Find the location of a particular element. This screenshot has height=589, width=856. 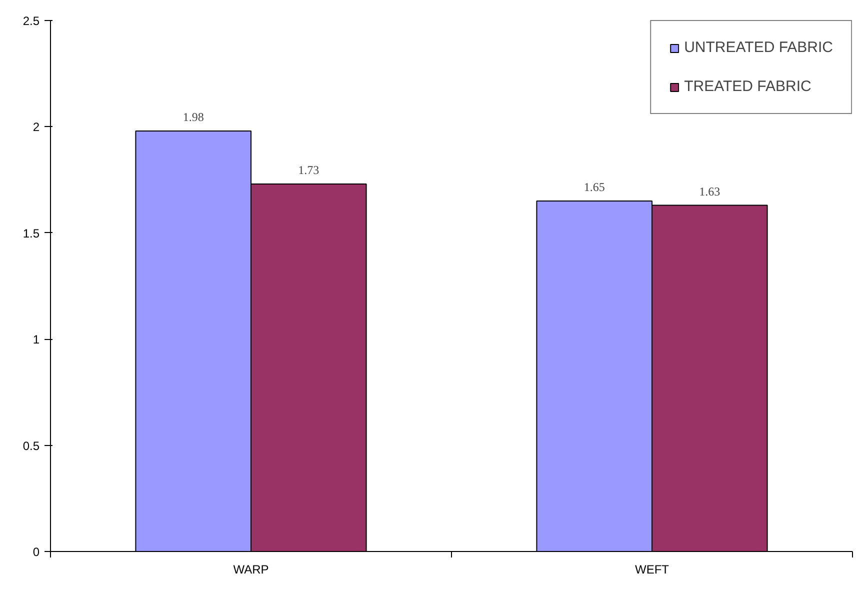

legend-label: UNTREATED FABRIC is located at coordinates (758, 47).